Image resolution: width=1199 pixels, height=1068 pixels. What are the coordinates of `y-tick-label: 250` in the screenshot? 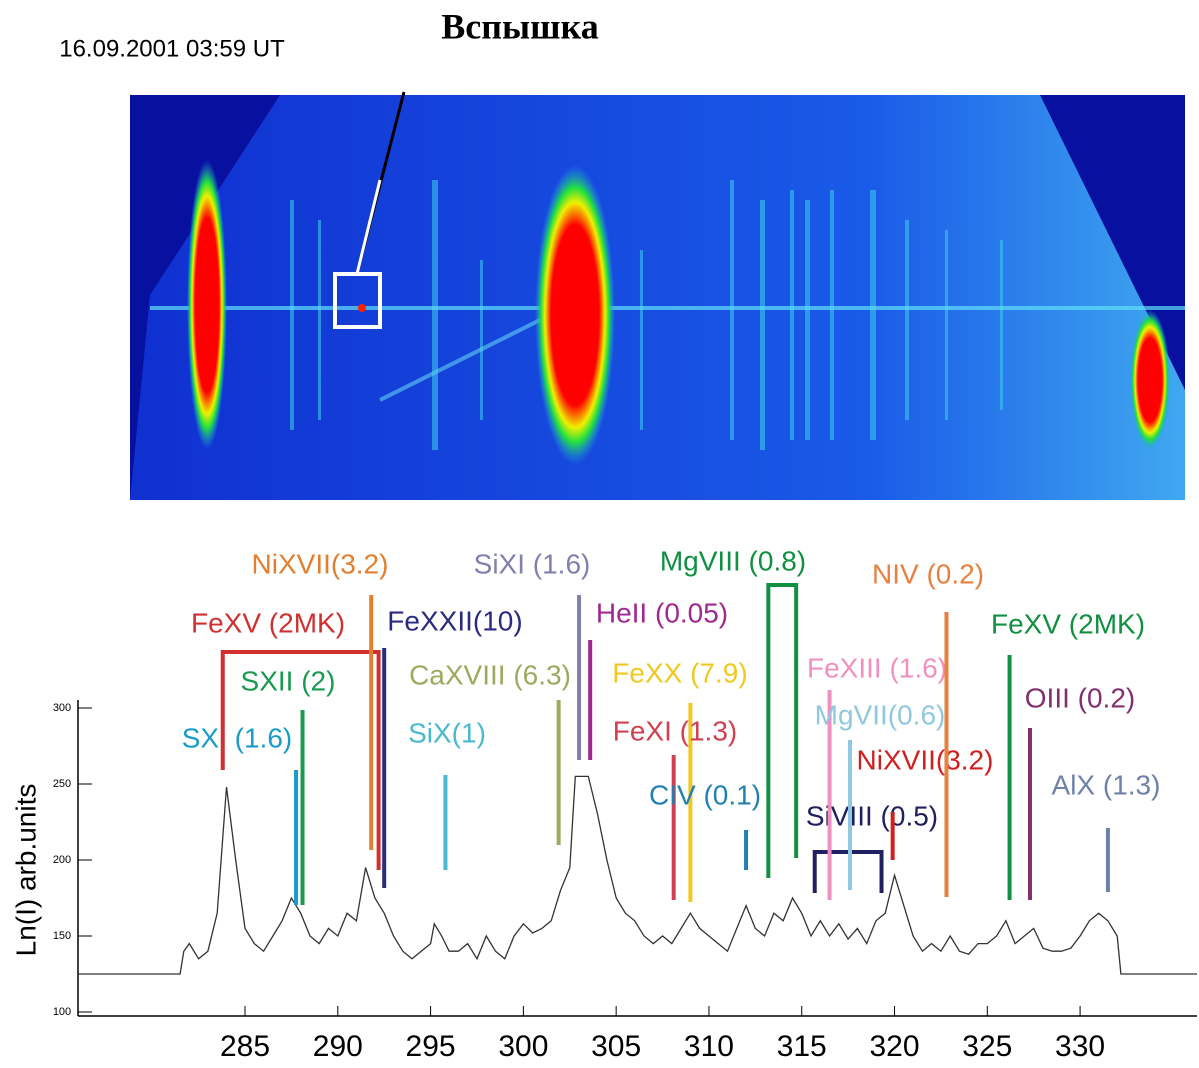 It's located at (62, 784).